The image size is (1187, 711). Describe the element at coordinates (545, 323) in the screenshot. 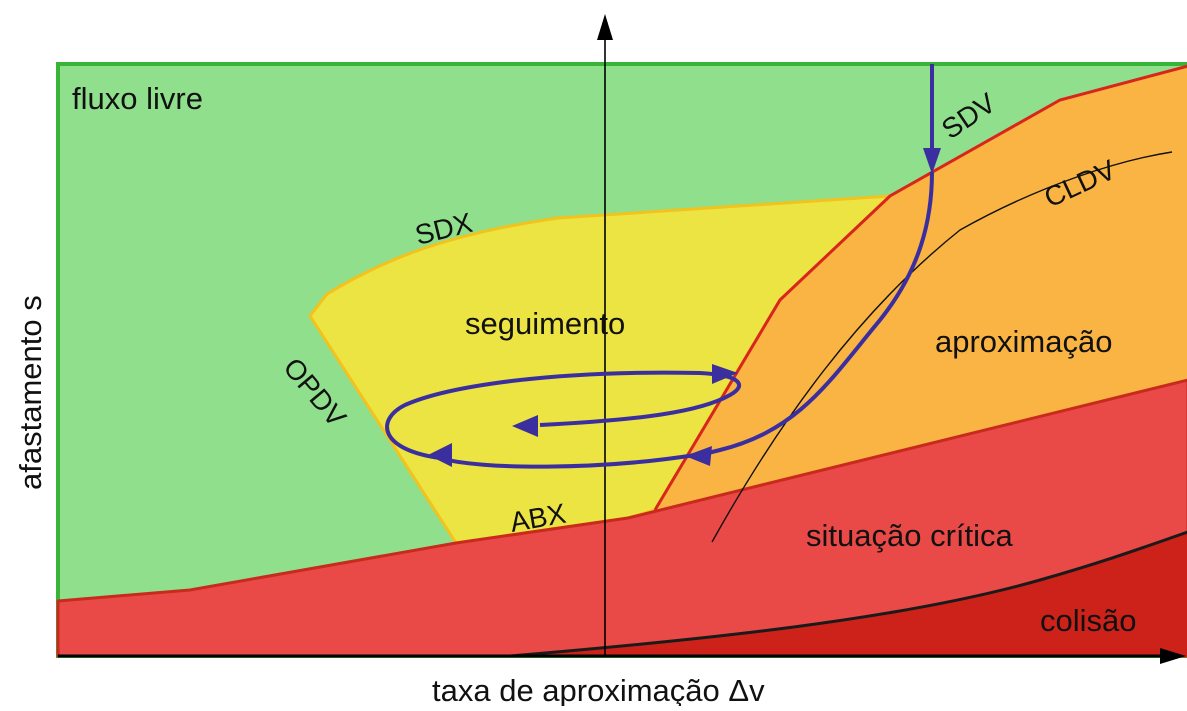

I see `label-following: seguimento` at that location.